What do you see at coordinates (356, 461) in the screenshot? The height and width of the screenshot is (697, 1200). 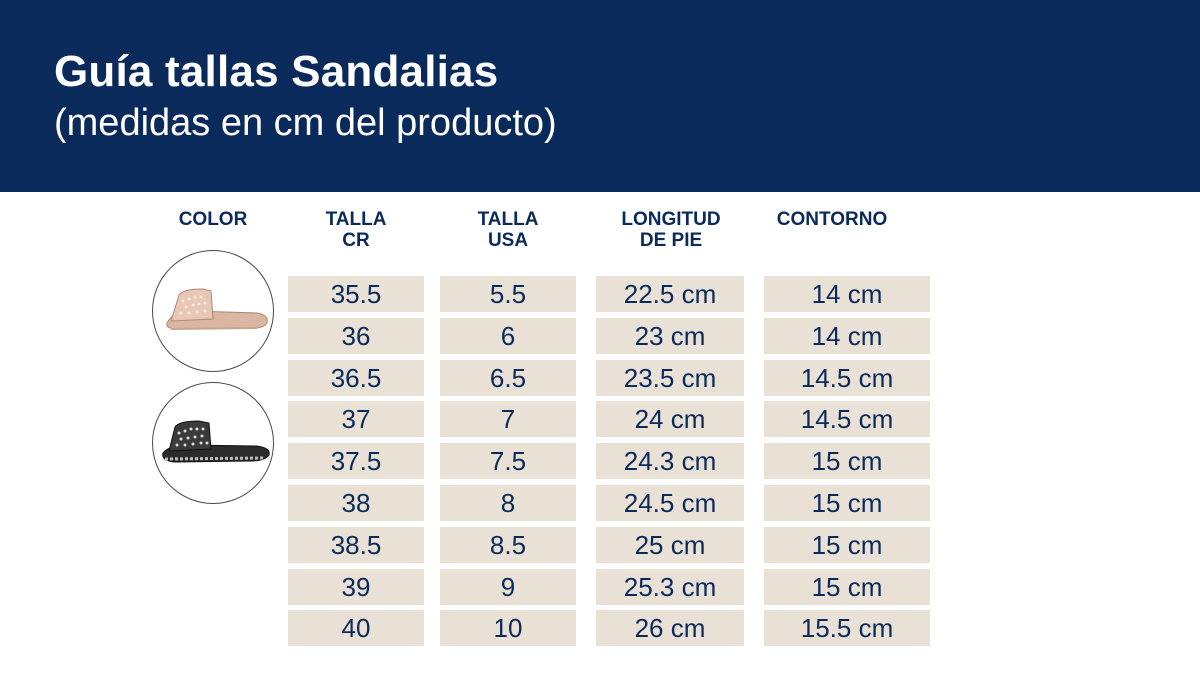 I see `talla-cr-cell: 37.5` at bounding box center [356, 461].